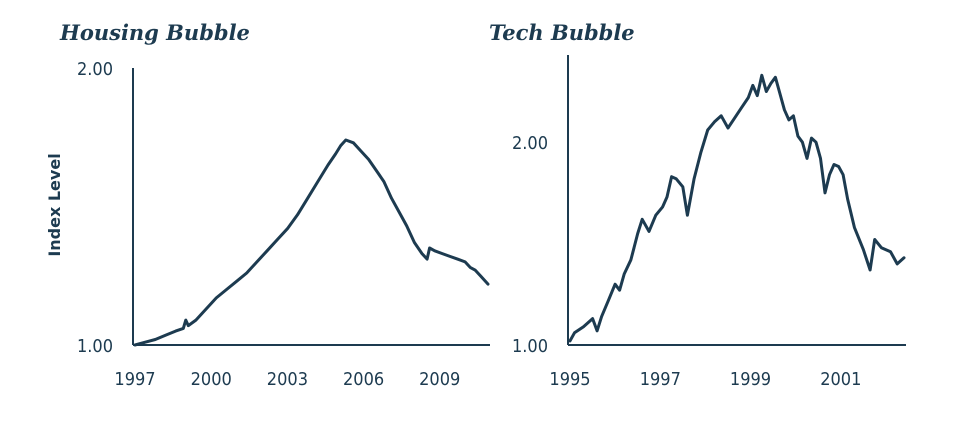  I want to click on y-axis-label: Index Level, so click(54, 204).